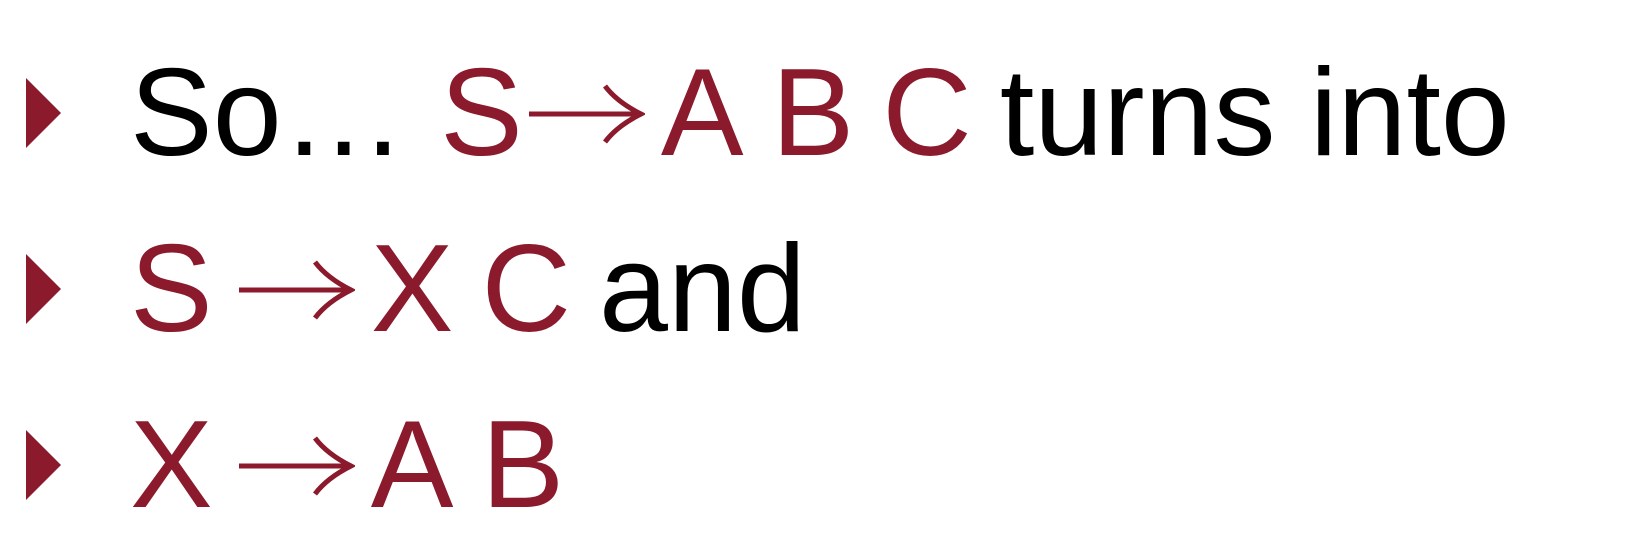  I want to click on rule-rhs-symbol: X, so click(412, 289).